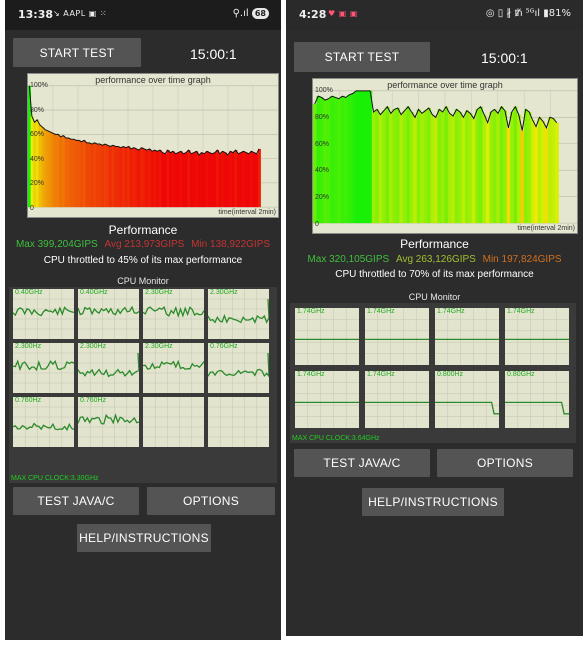  Describe the element at coordinates (144, 244) in the screenshot. I see `avg-gips: Avg 213,973GIPS` at that location.